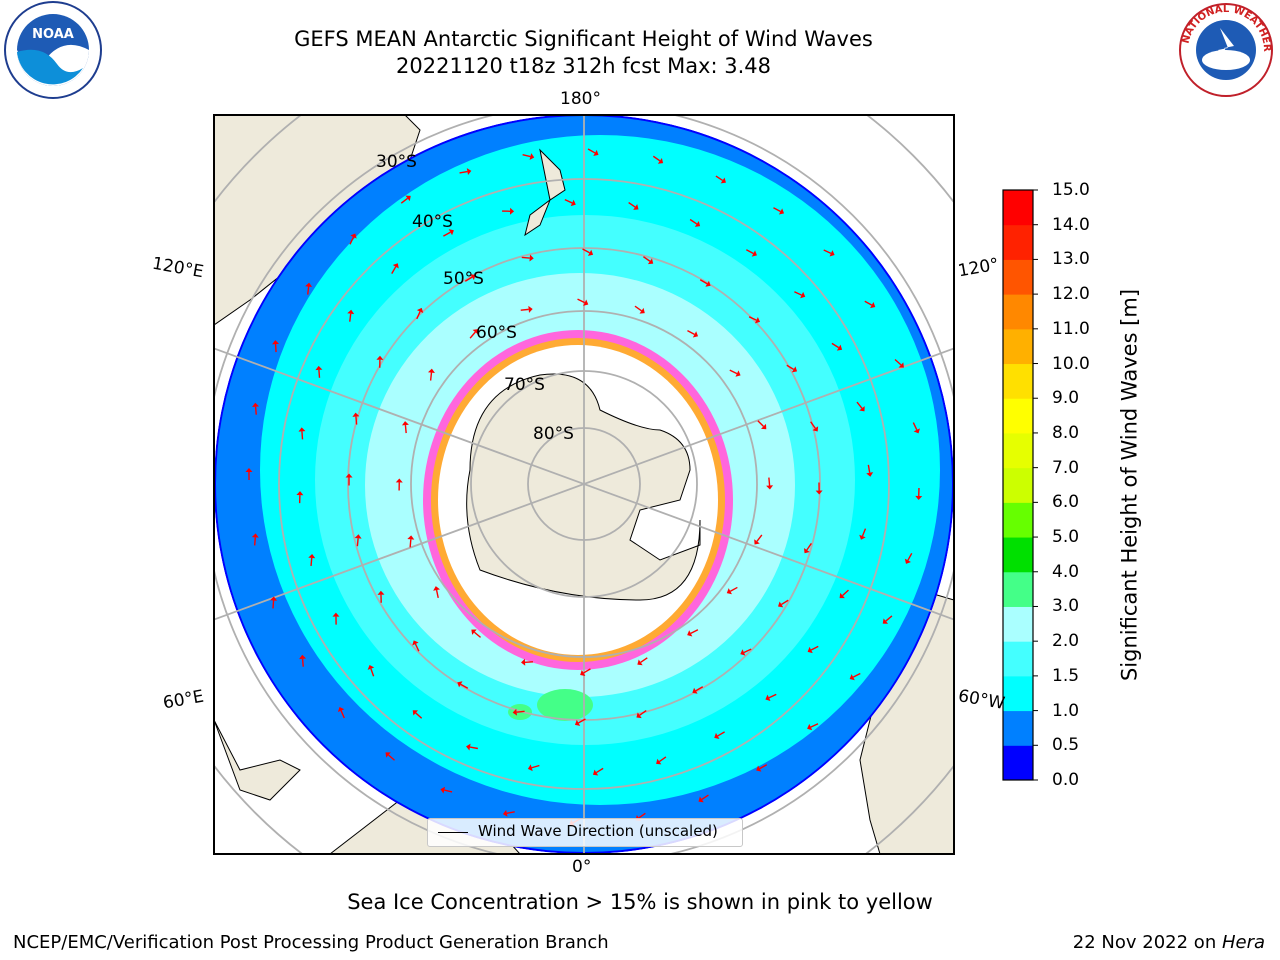 The image size is (1280, 960). Describe the element at coordinates (1071, 224) in the screenshot. I see `colorbar-tick-label: 14.0` at that location.